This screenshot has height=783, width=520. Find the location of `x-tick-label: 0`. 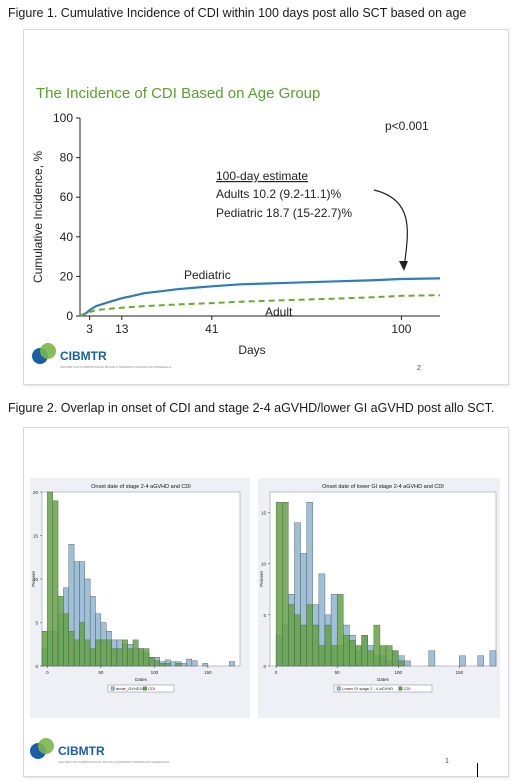

x-tick-label: 0 is located at coordinates (47, 672).